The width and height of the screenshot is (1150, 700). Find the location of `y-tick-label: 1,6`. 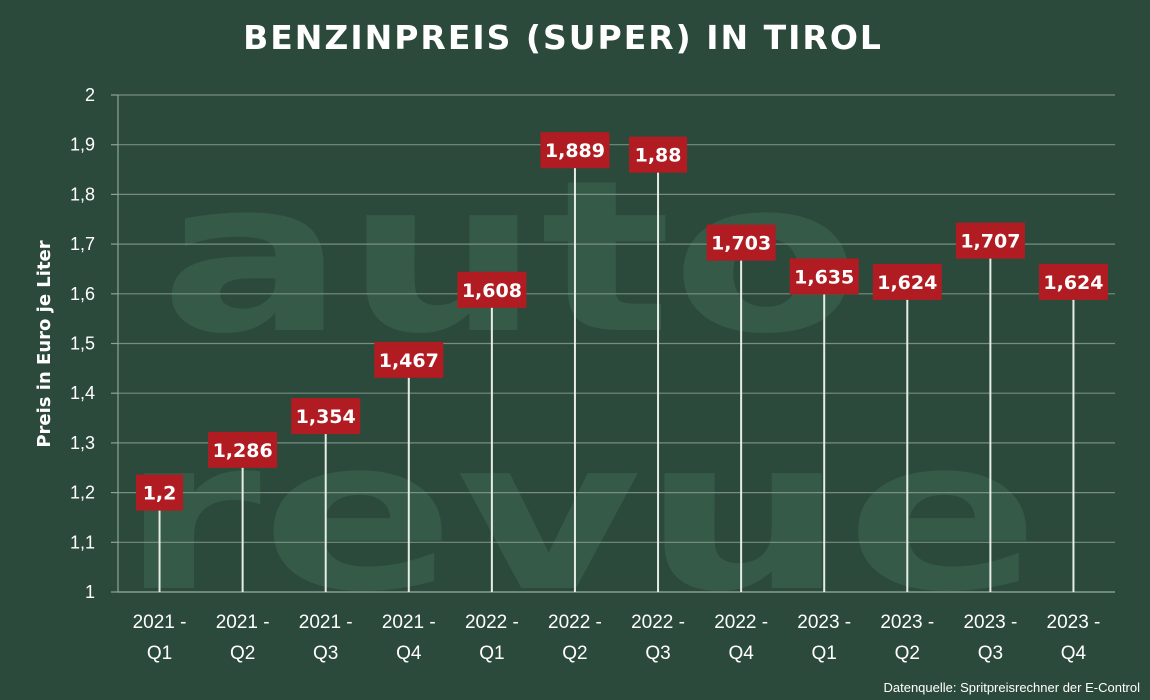

y-tick-label: 1,6 is located at coordinates (82, 294).